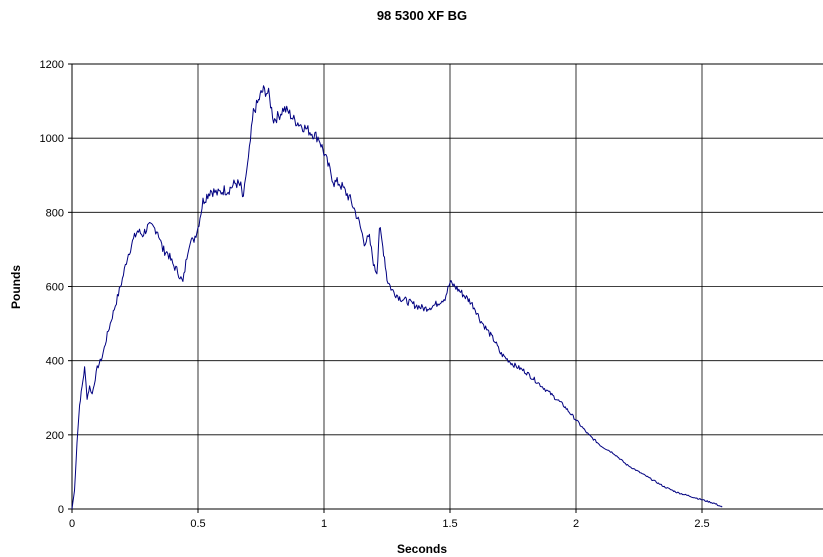 This screenshot has height=557, width=823. What do you see at coordinates (72, 524) in the screenshot?
I see `x-tick-label: 0` at bounding box center [72, 524].